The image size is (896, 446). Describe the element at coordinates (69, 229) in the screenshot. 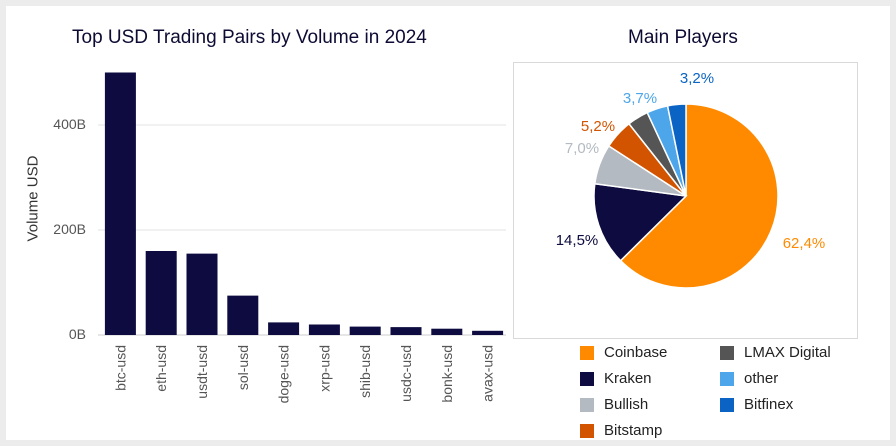

I see `bar-y-tick-label: 200B` at that location.